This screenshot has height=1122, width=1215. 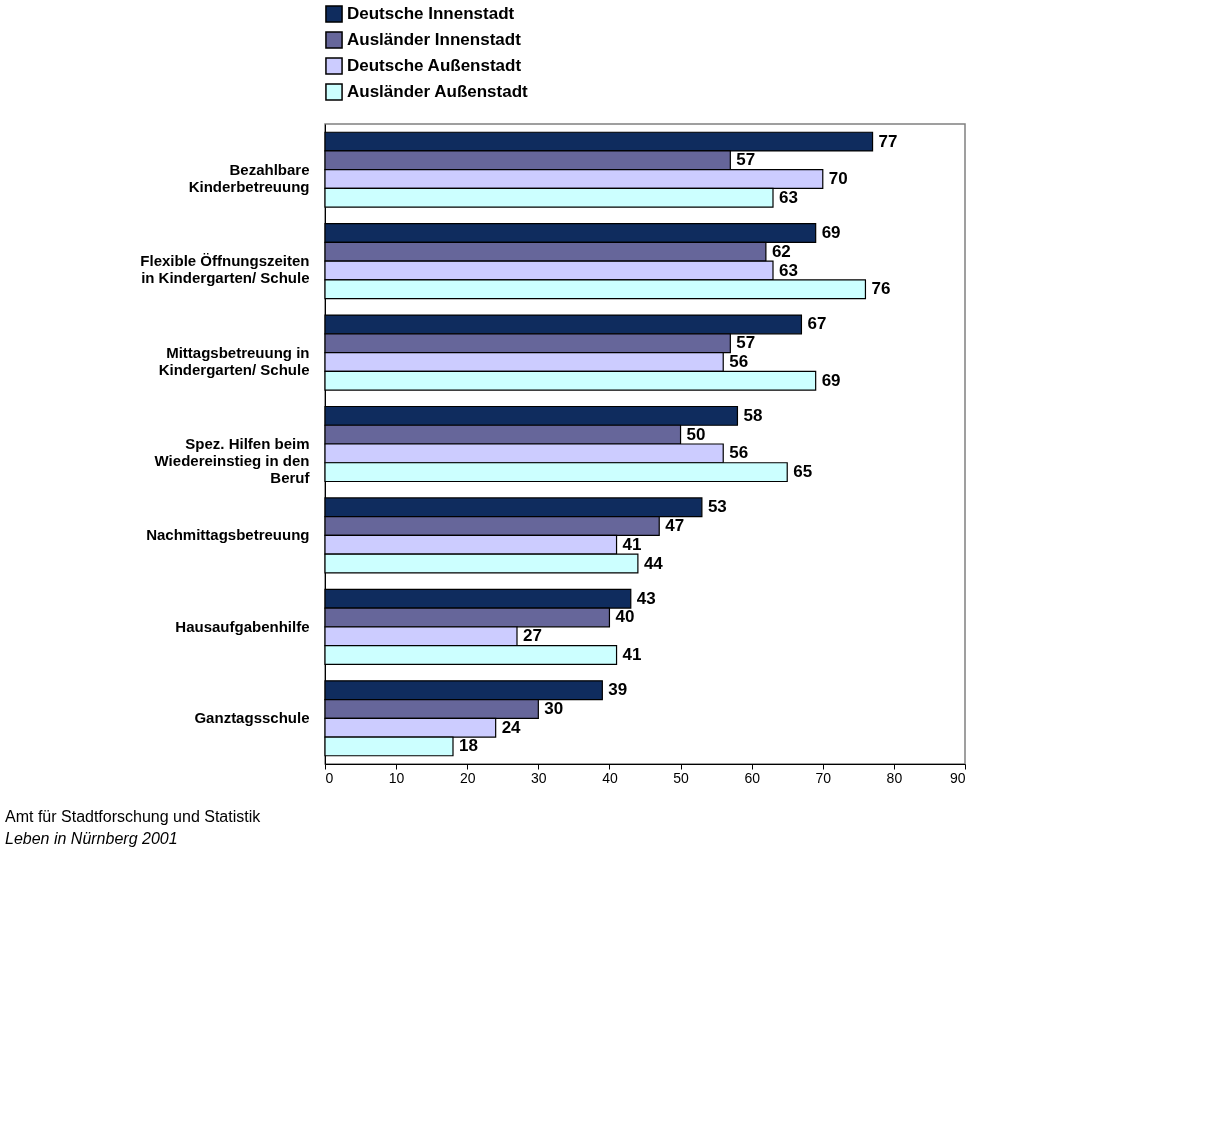 What do you see at coordinates (438, 91) in the screenshot?
I see `legend-label: Ausländer Außenstadt` at bounding box center [438, 91].